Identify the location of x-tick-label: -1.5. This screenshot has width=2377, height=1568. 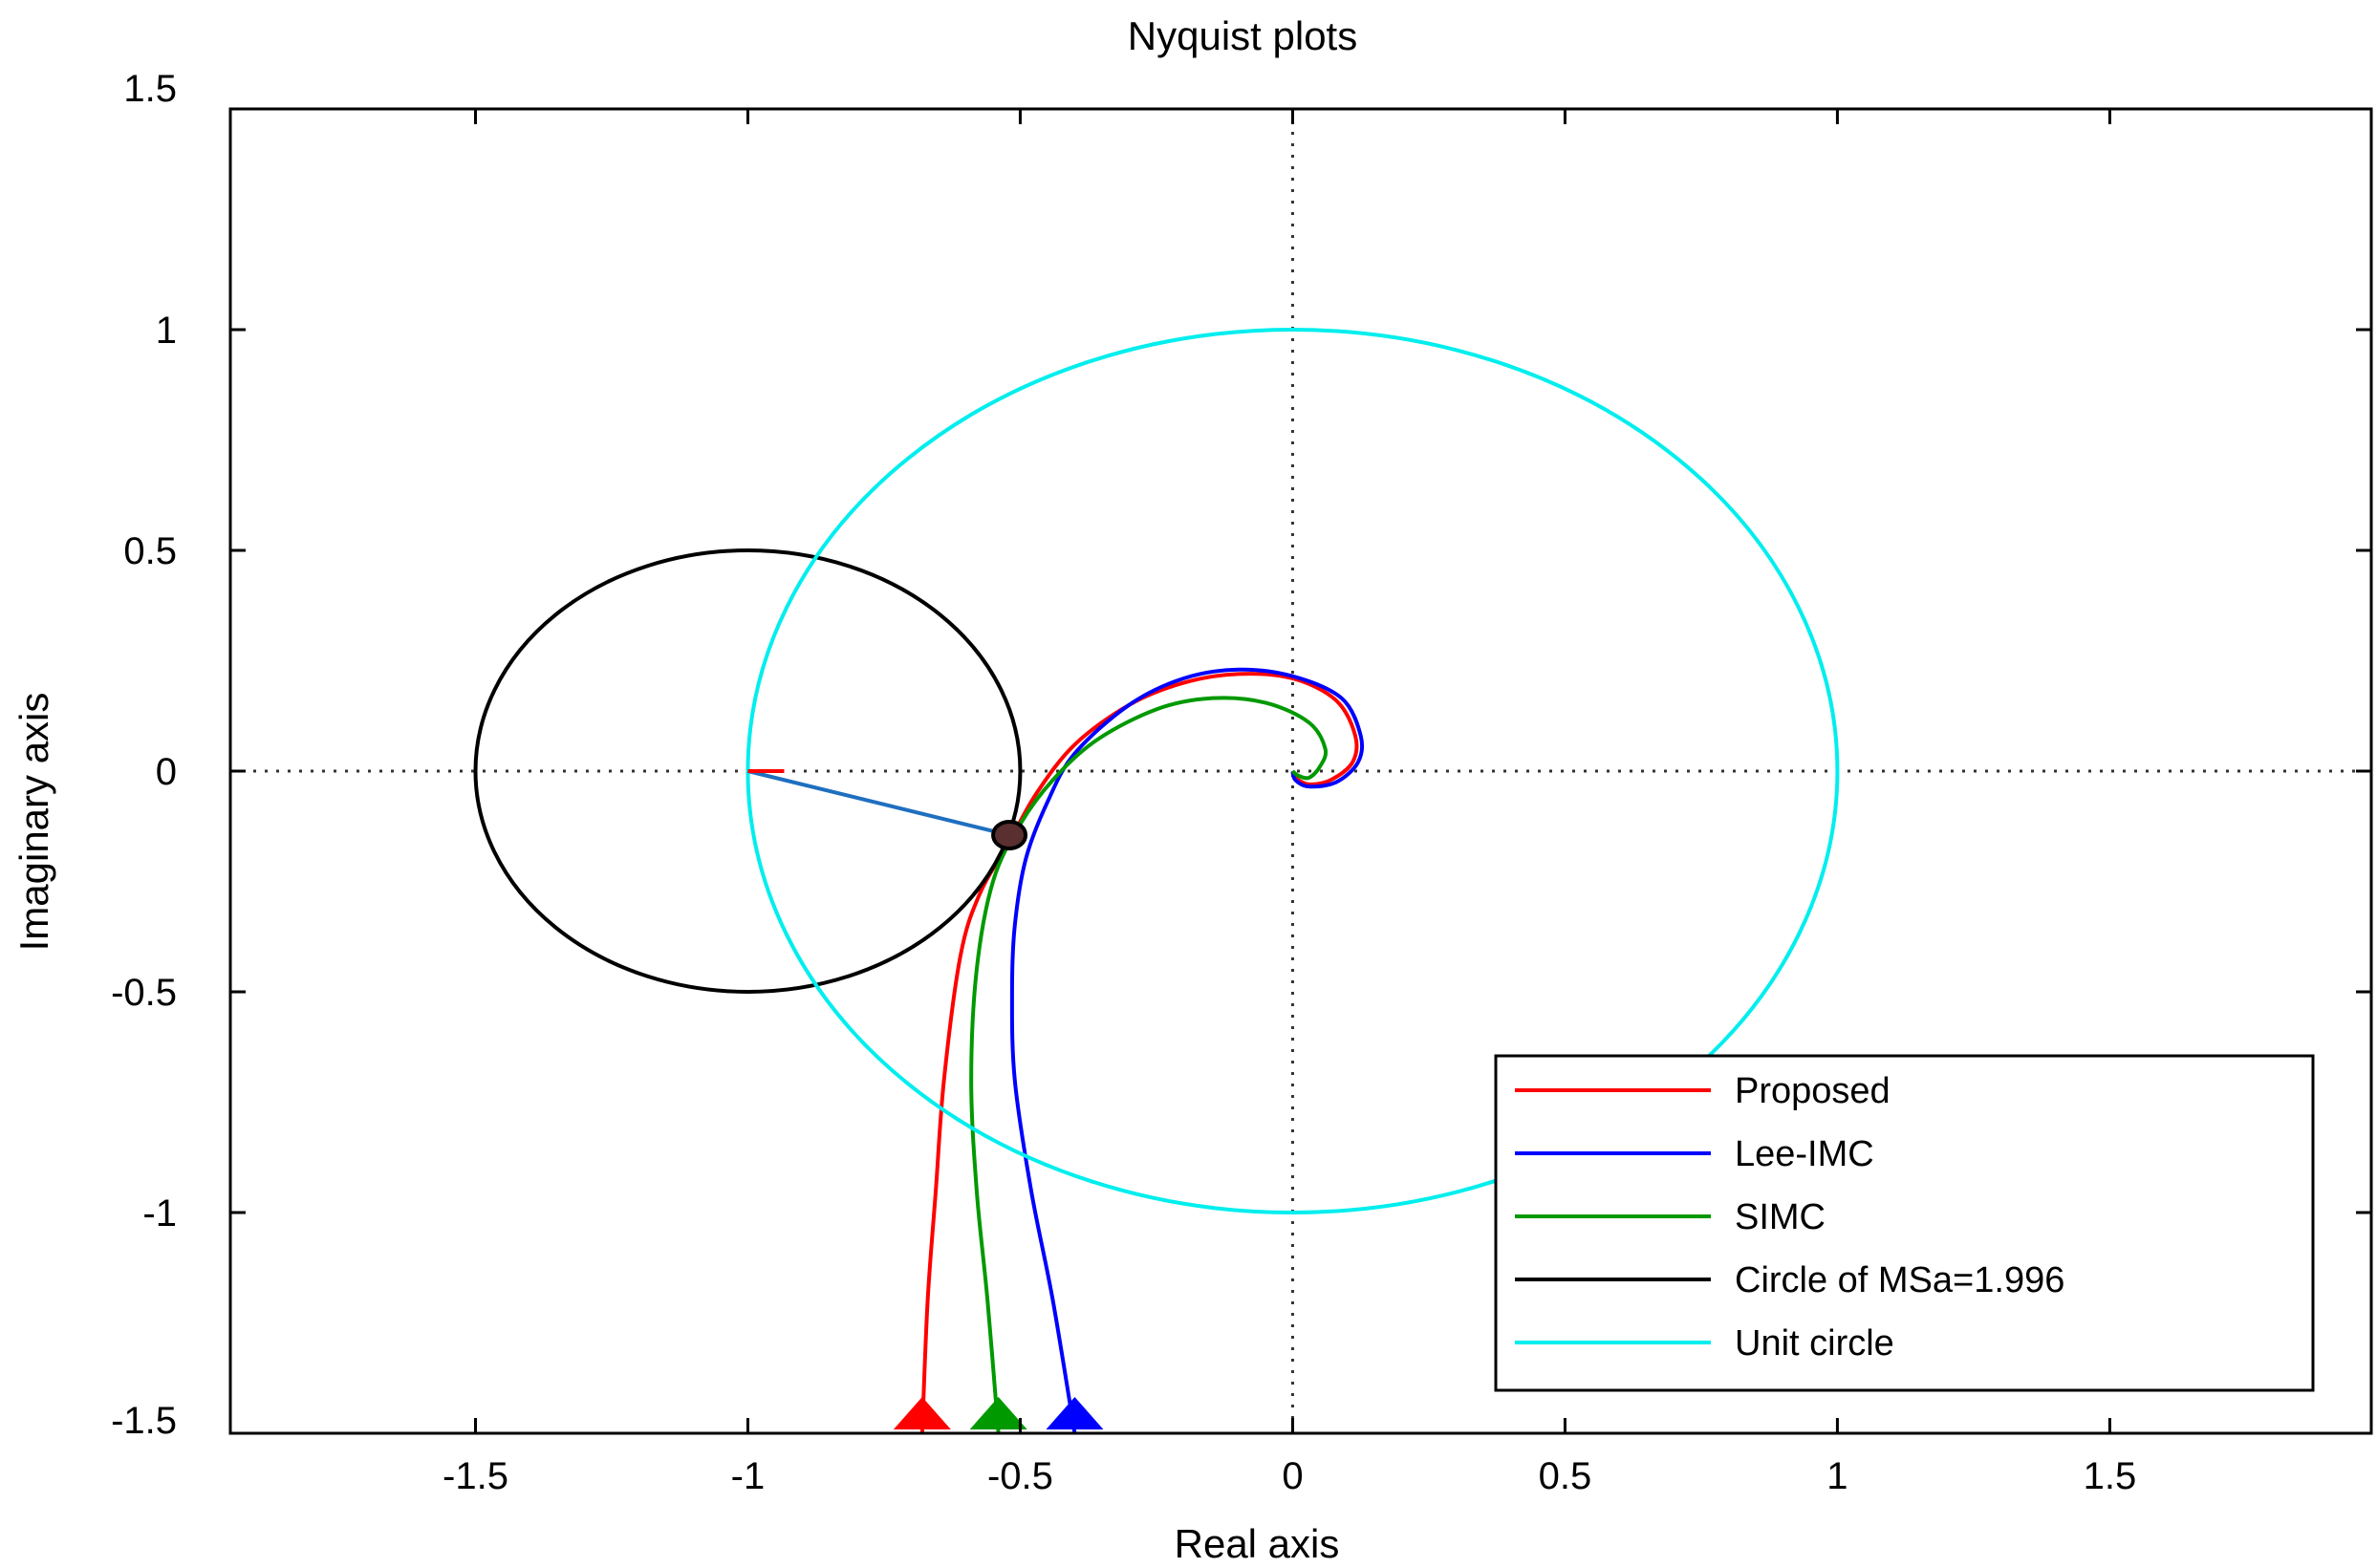
(475, 1476).